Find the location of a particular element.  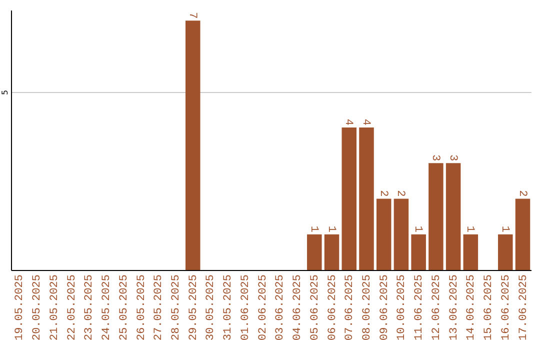

x-tick-label: 14.06.2025 is located at coordinates (472, 307).